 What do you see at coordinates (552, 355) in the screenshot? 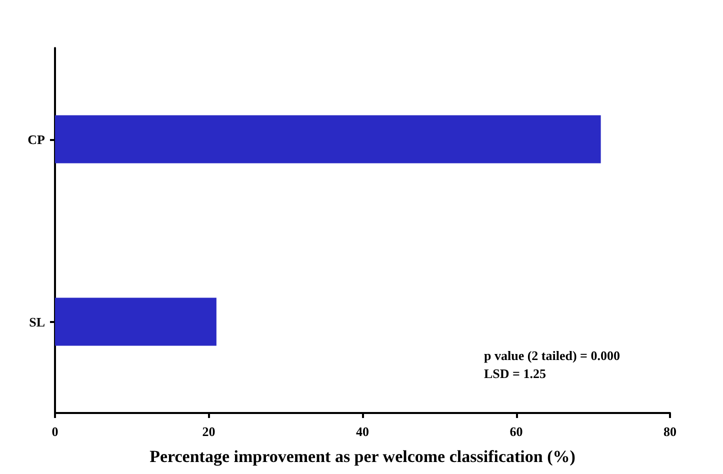
I see `annotation: p value (2 tailed) = 0.000` at bounding box center [552, 355].